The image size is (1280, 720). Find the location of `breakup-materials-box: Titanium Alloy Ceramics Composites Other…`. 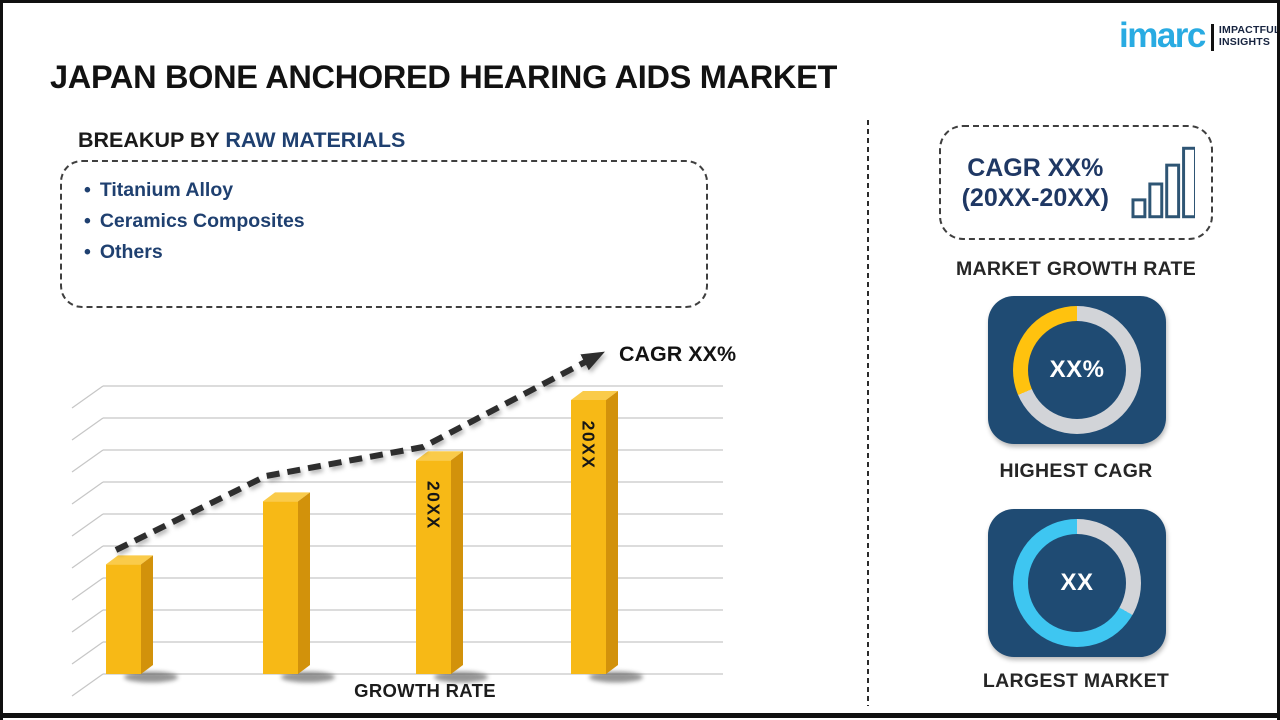

breakup-materials-box: Titanium Alloy Ceramics Composites Other… is located at coordinates (384, 234).